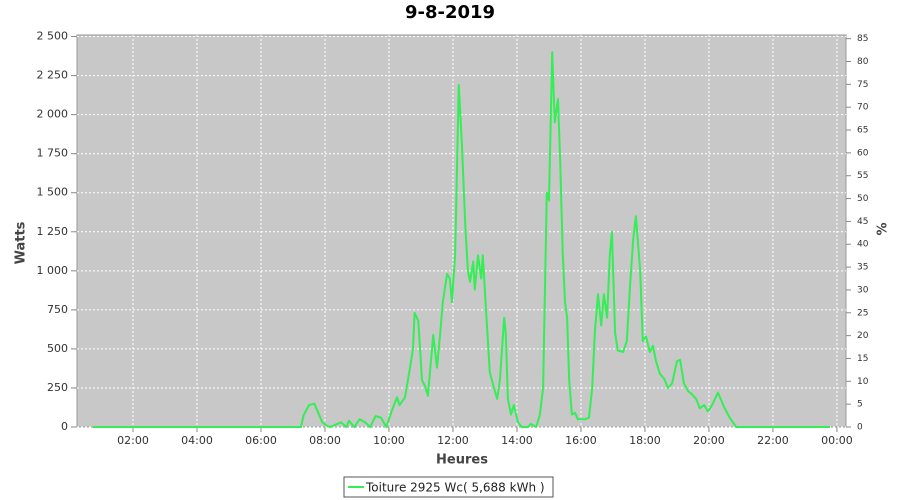  What do you see at coordinates (837, 440) in the screenshot?
I see `x-tick-label: 00:00` at bounding box center [837, 440].